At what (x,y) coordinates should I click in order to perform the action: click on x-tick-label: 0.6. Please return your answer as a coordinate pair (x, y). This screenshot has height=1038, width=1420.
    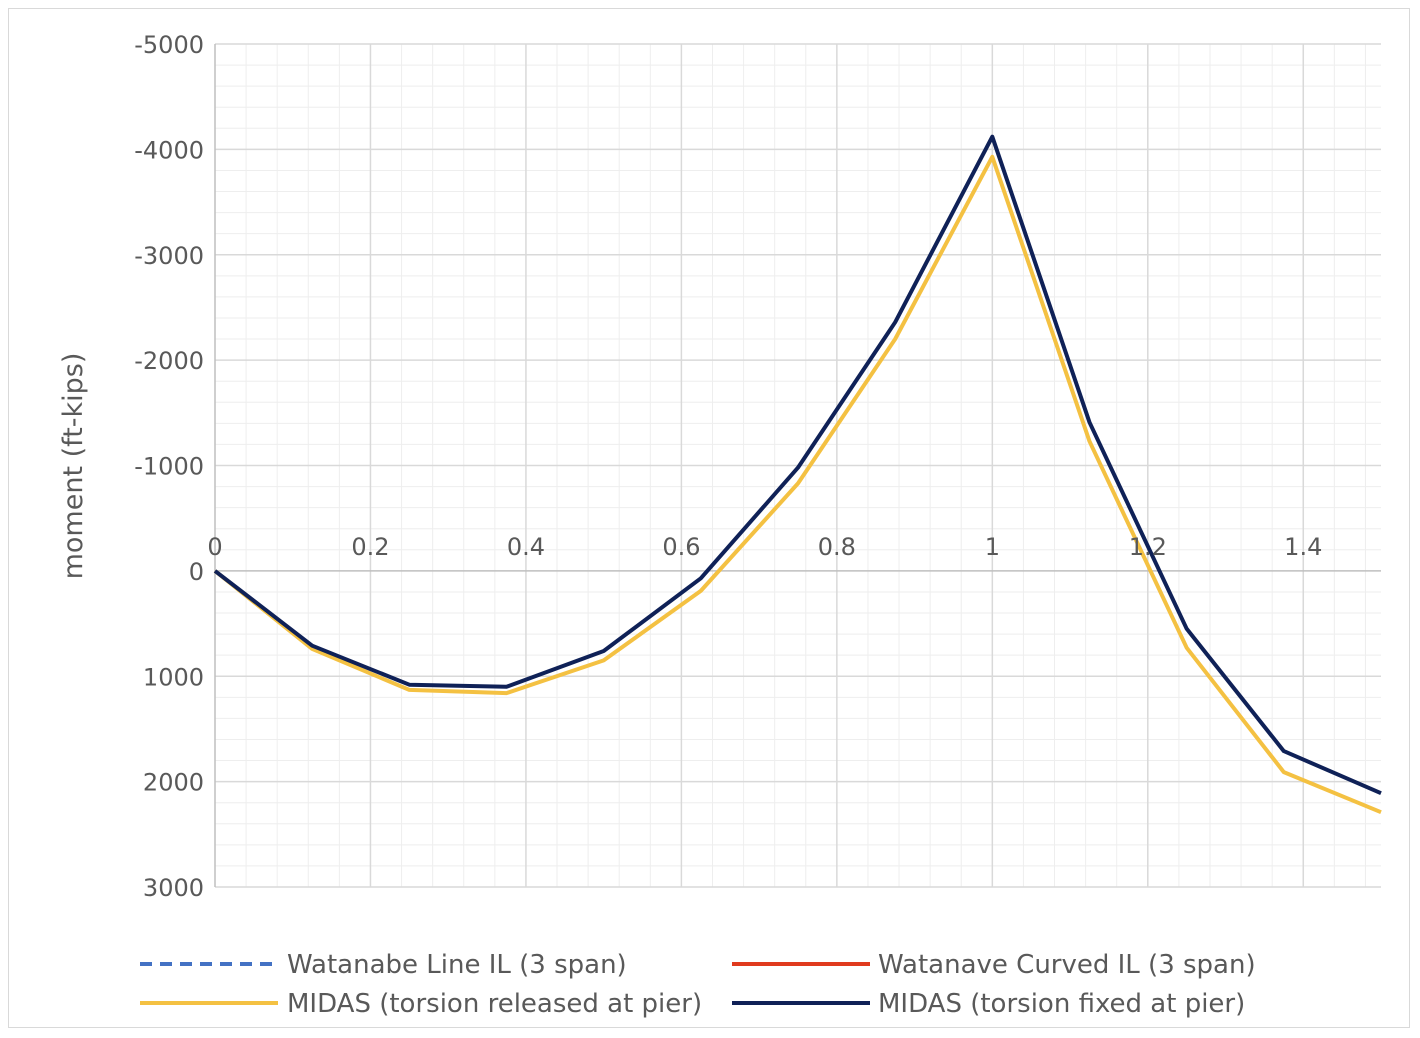
    Looking at the image, I should click on (681, 547).